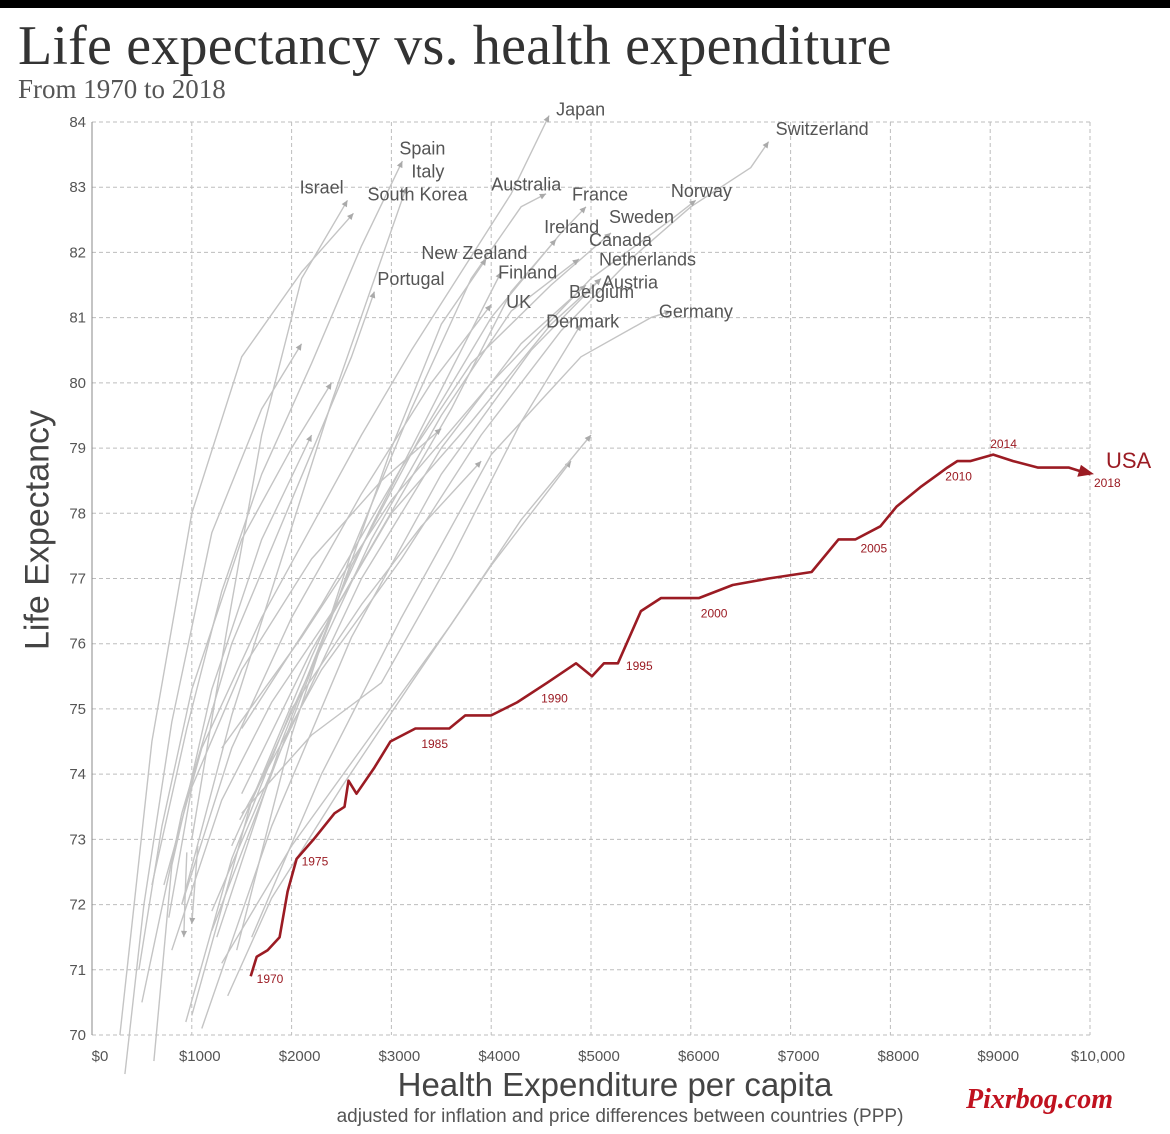  Describe the element at coordinates (641, 217) in the screenshot. I see `country-label: Sweden` at that location.